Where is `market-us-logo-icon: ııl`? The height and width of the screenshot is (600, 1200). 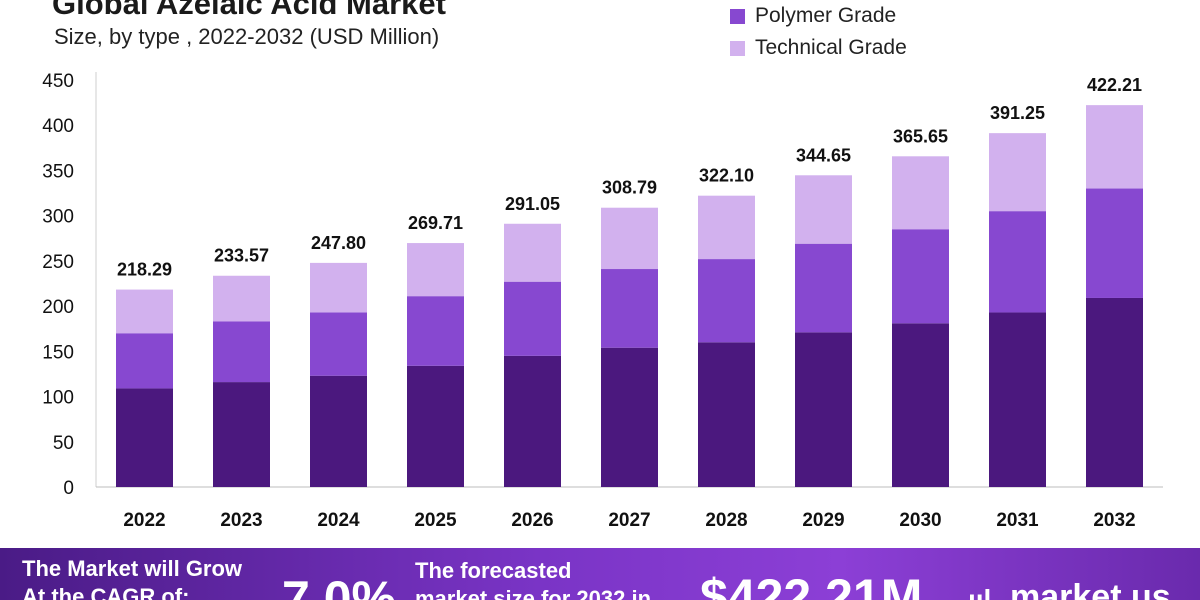 market-us-logo-icon: ııl is located at coordinates (980, 592).